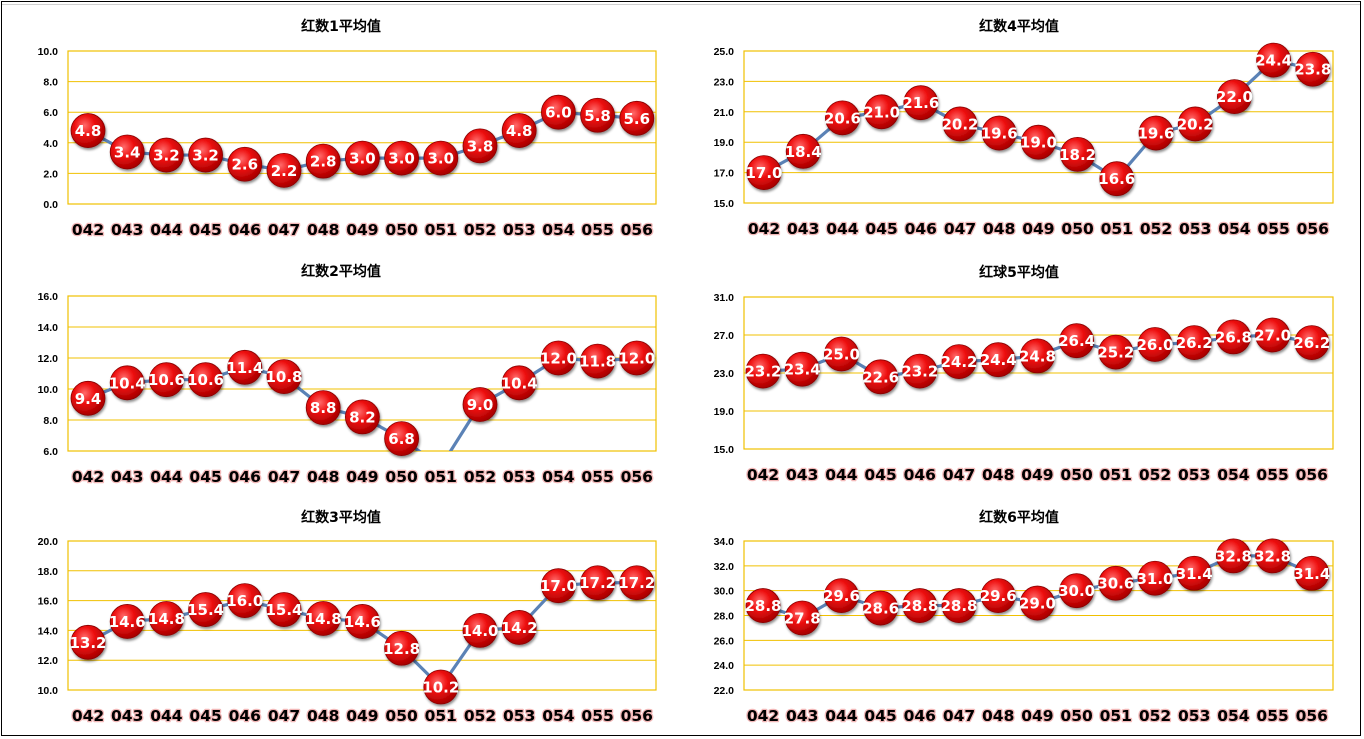 The width and height of the screenshot is (1364, 739). I want to click on y-tick-label: 8.0, so click(50, 83).